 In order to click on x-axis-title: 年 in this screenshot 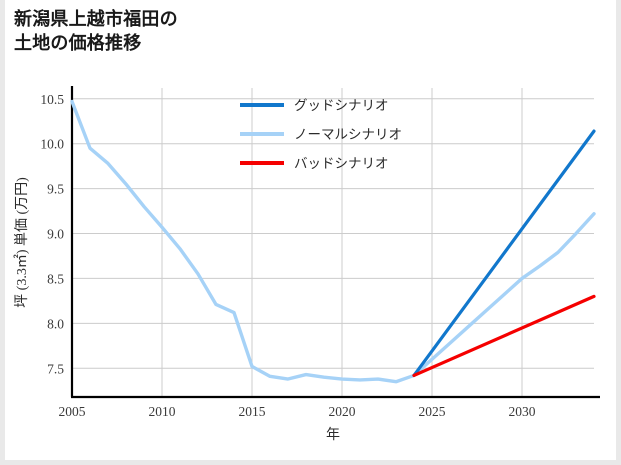, I will do `click(333, 435)`.